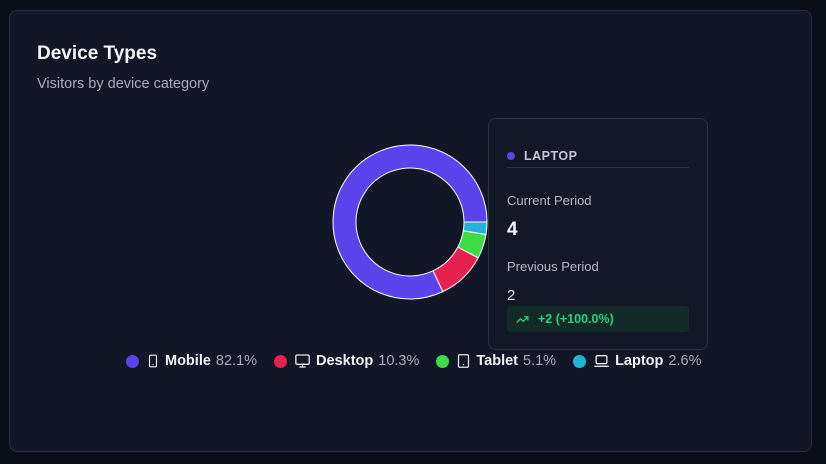  Describe the element at coordinates (153, 361) in the screenshot. I see `smartphone-icon` at that location.